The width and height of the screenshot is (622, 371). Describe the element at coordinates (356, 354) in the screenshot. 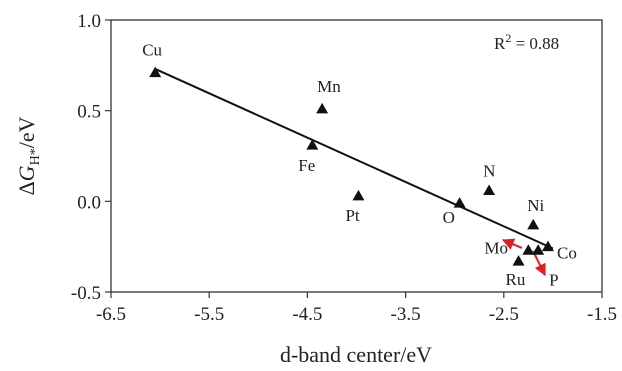

I see `x-axis-title: d-band center/eV` at that location.